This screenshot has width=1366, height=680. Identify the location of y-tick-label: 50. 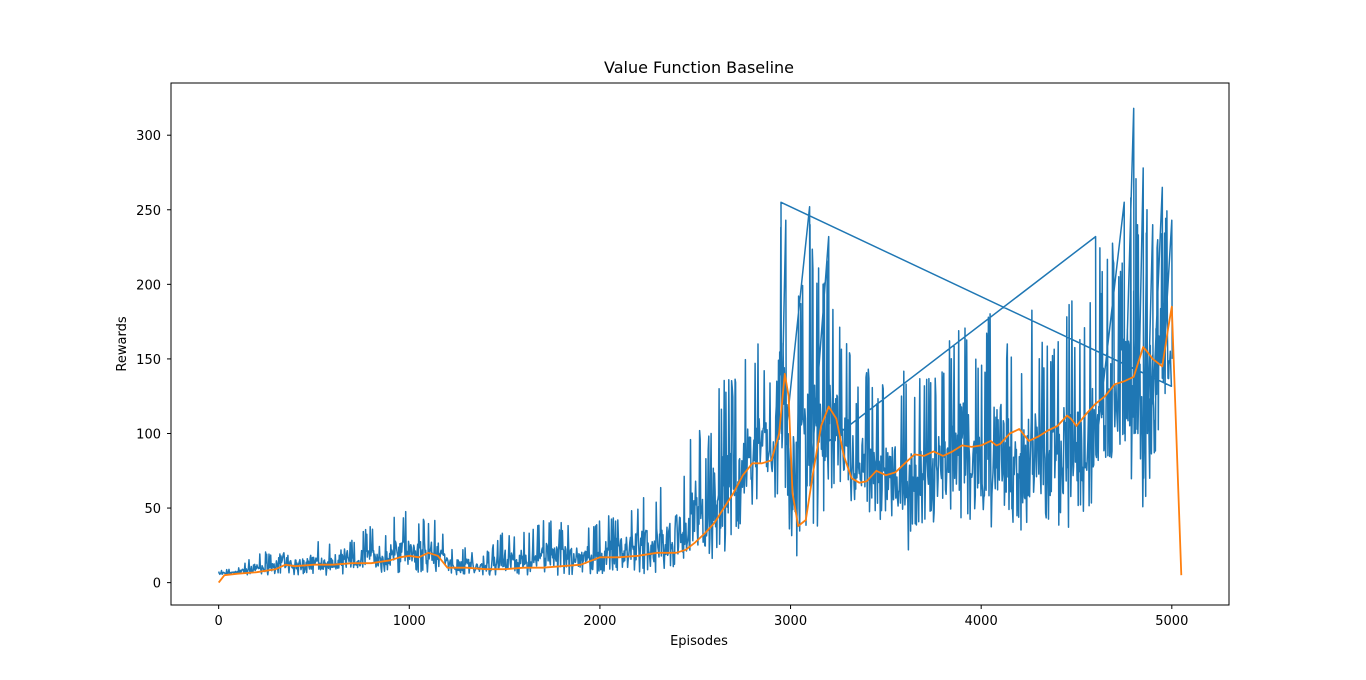
(152, 509).